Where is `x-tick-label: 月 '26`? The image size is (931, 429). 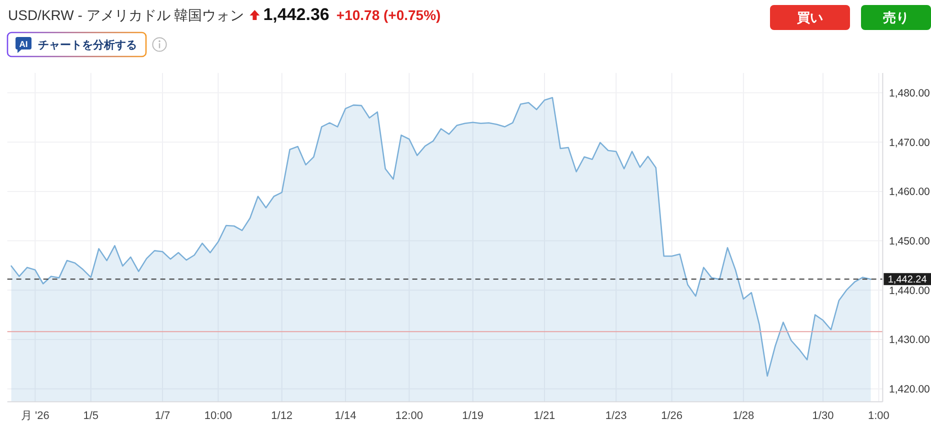 x-tick-label: 月 '26 is located at coordinates (35, 416).